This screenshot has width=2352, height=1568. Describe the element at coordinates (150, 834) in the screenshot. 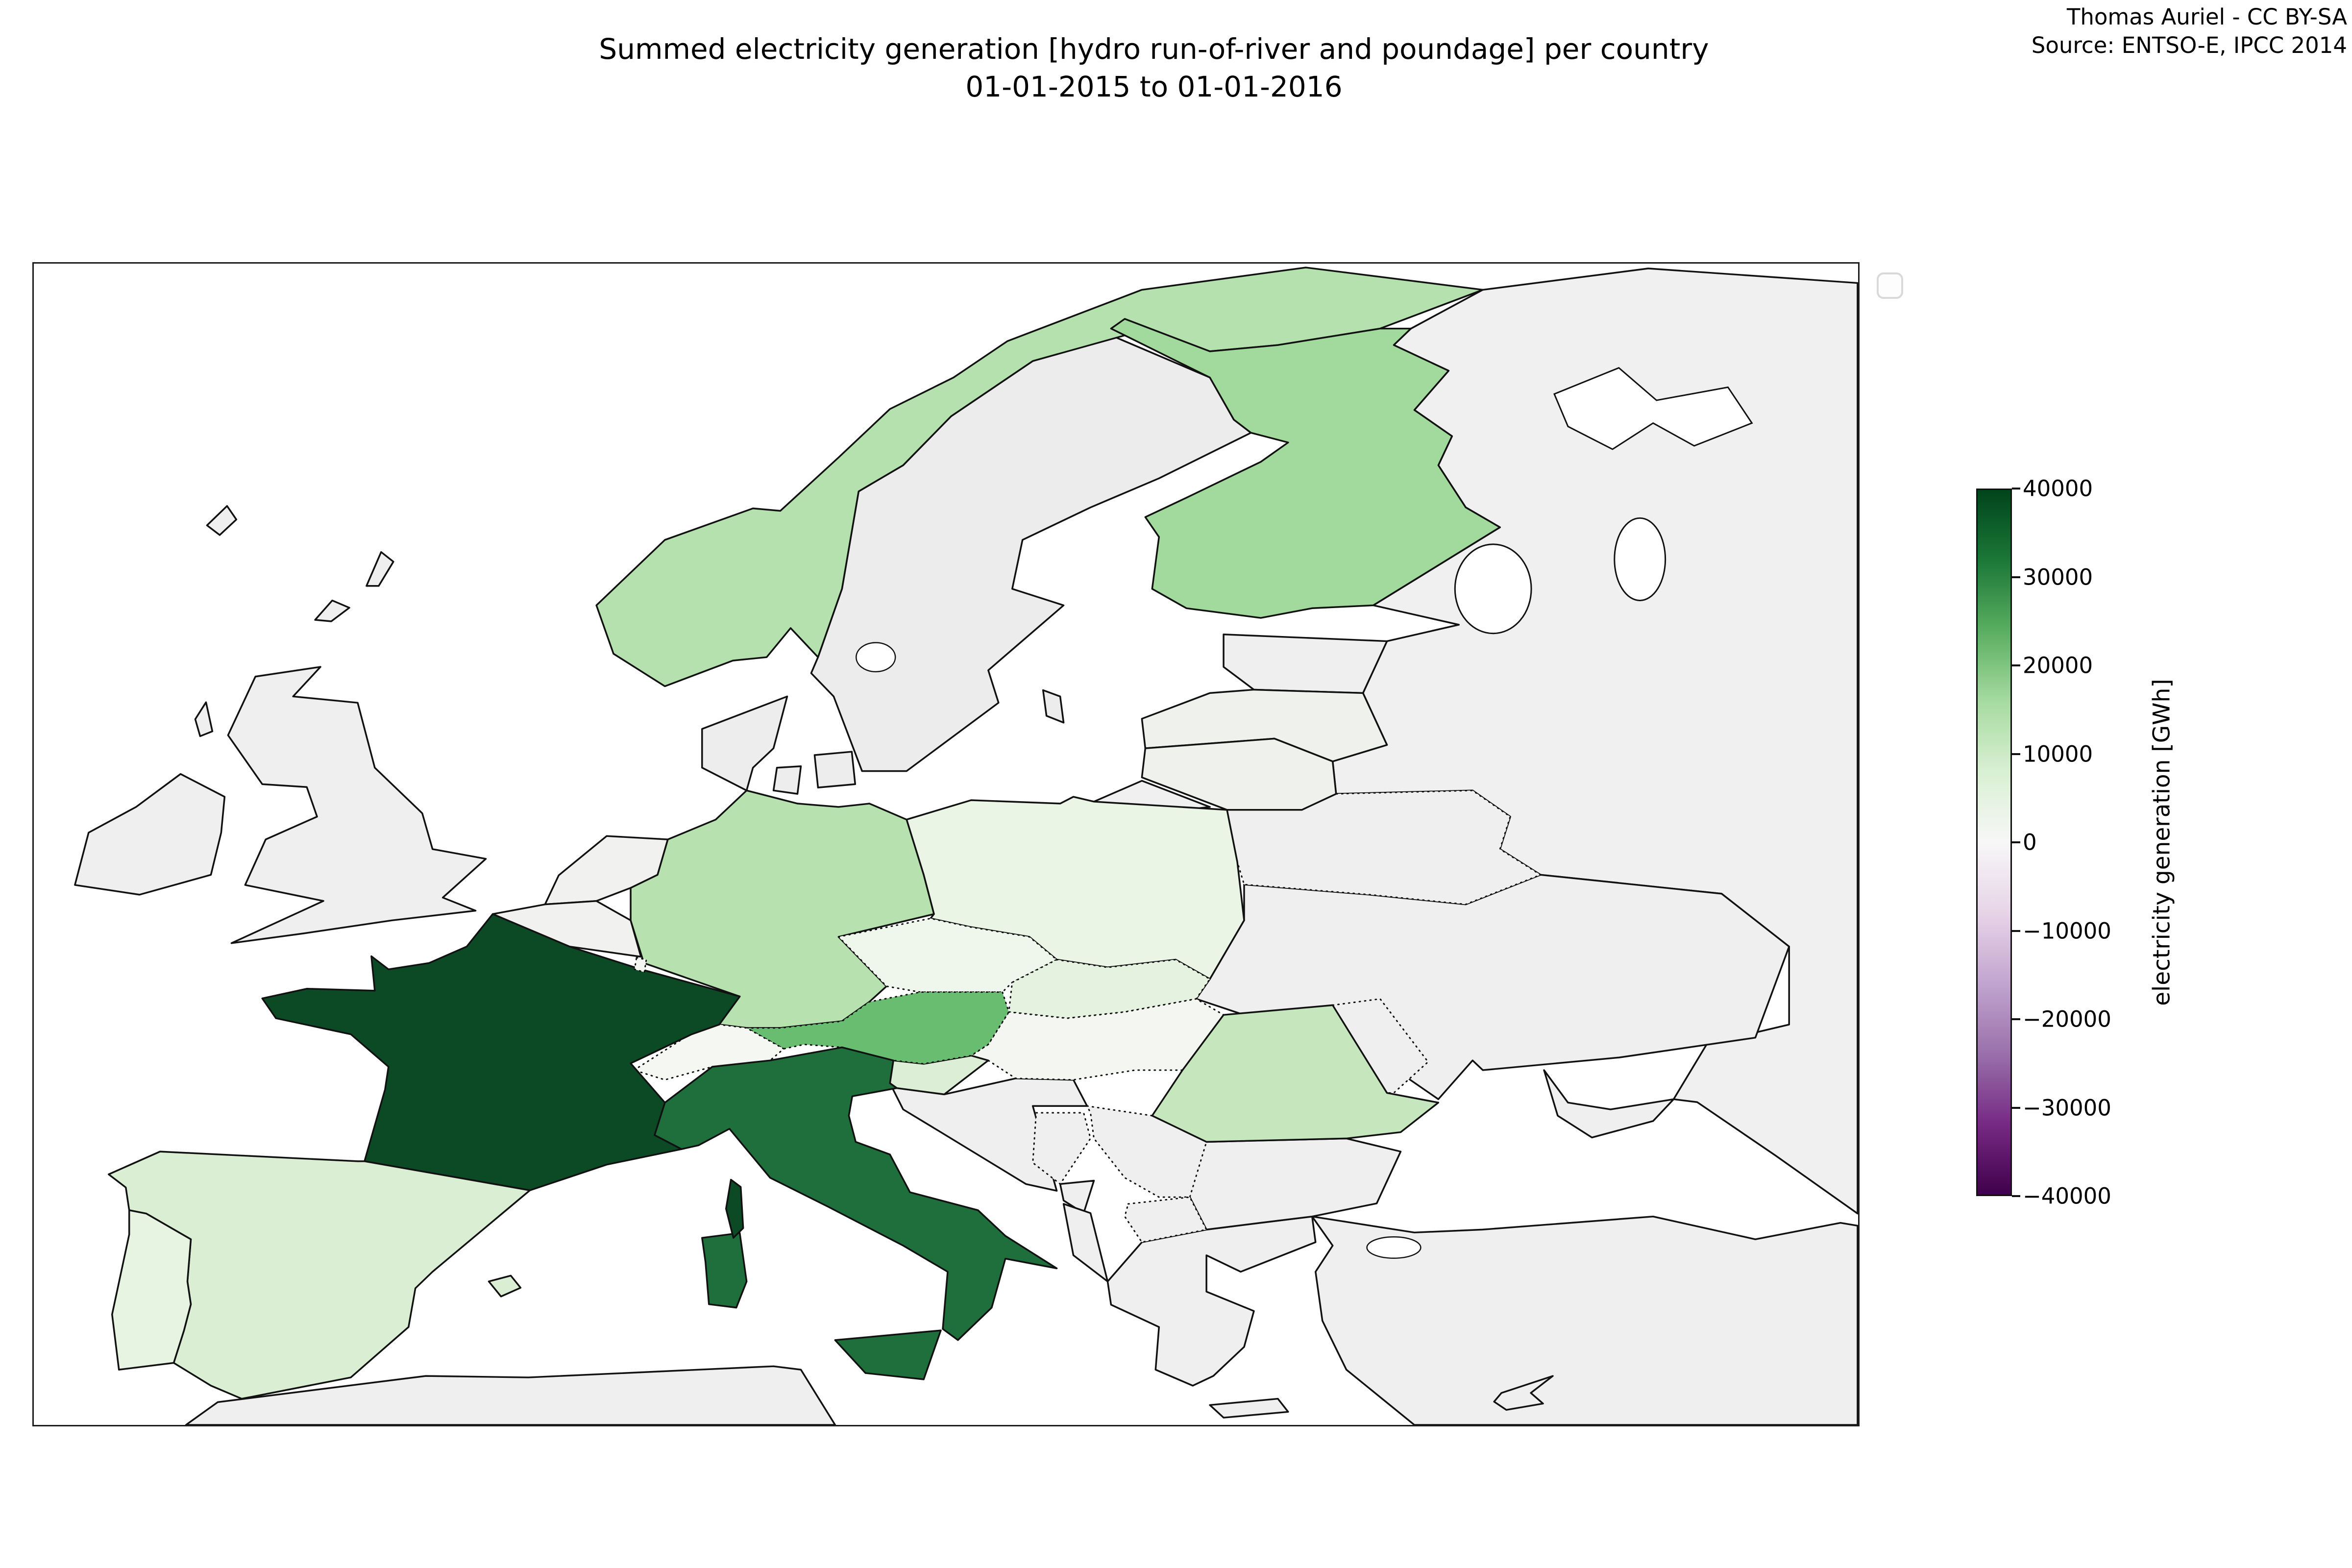

I see `country-ireland` at that location.